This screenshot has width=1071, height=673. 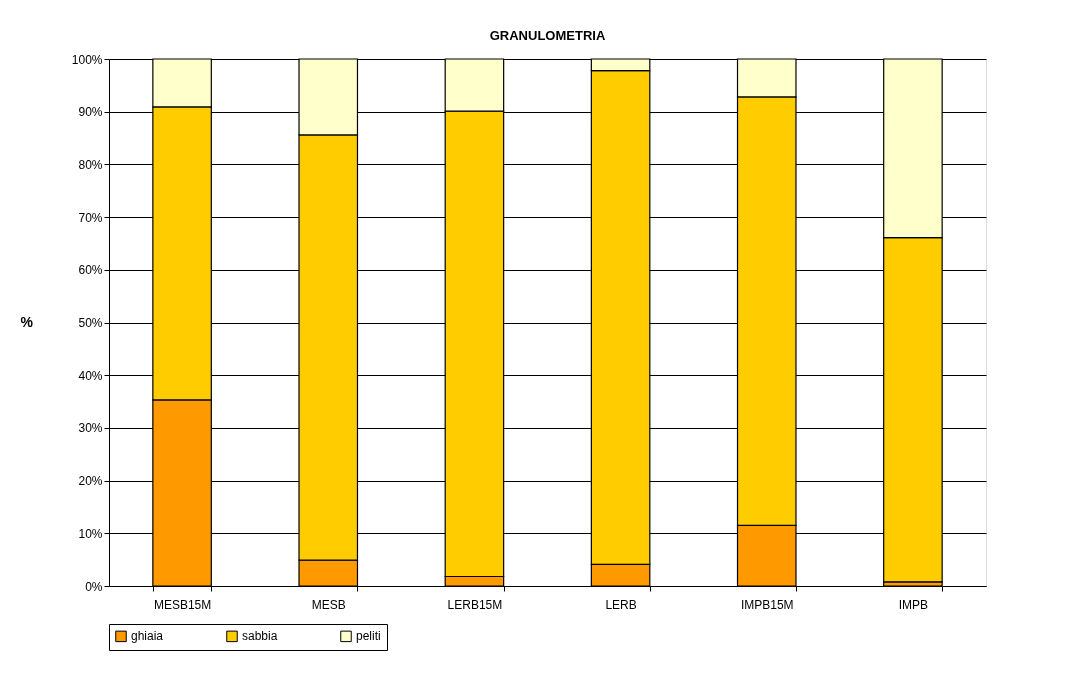 What do you see at coordinates (621, 604) in the screenshot?
I see `x-tick-label: LERB` at bounding box center [621, 604].